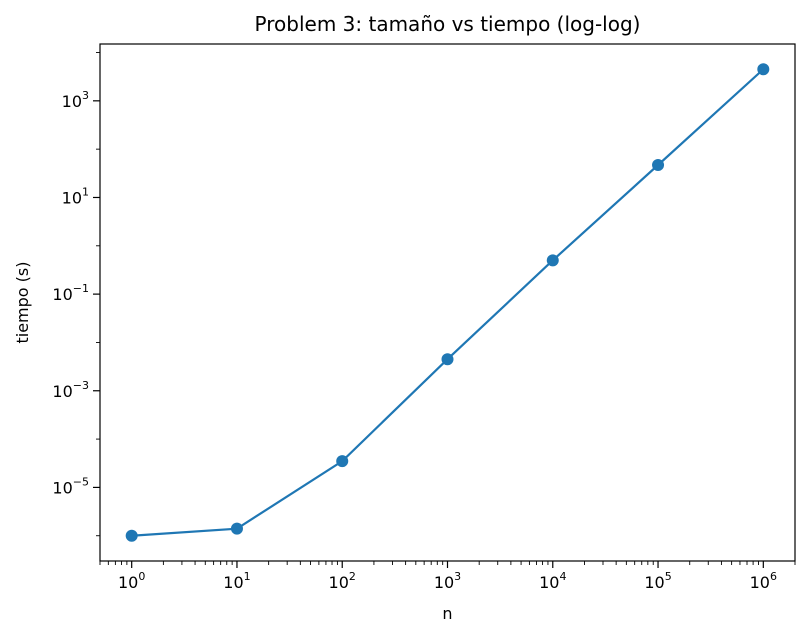 This screenshot has height=637, width=808. I want to click on y-tick-label: 10³, so click(75, 100).